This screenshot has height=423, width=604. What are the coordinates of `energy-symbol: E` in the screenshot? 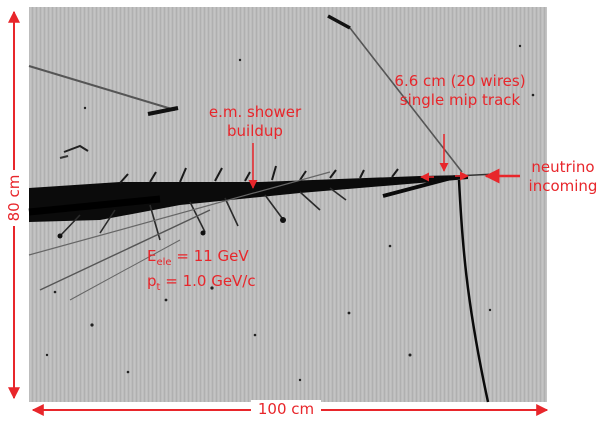 It's located at (152, 256).